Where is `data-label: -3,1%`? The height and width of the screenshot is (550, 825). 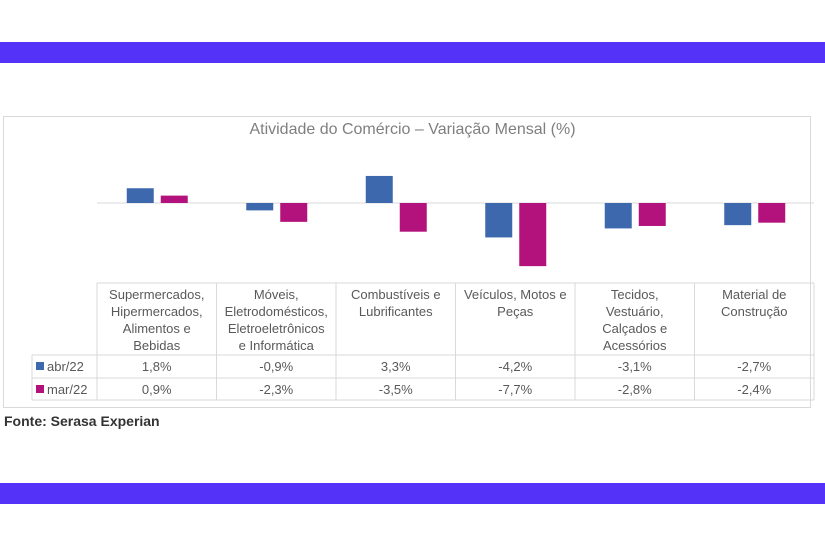
data-label: -3,1% is located at coordinates (635, 366).